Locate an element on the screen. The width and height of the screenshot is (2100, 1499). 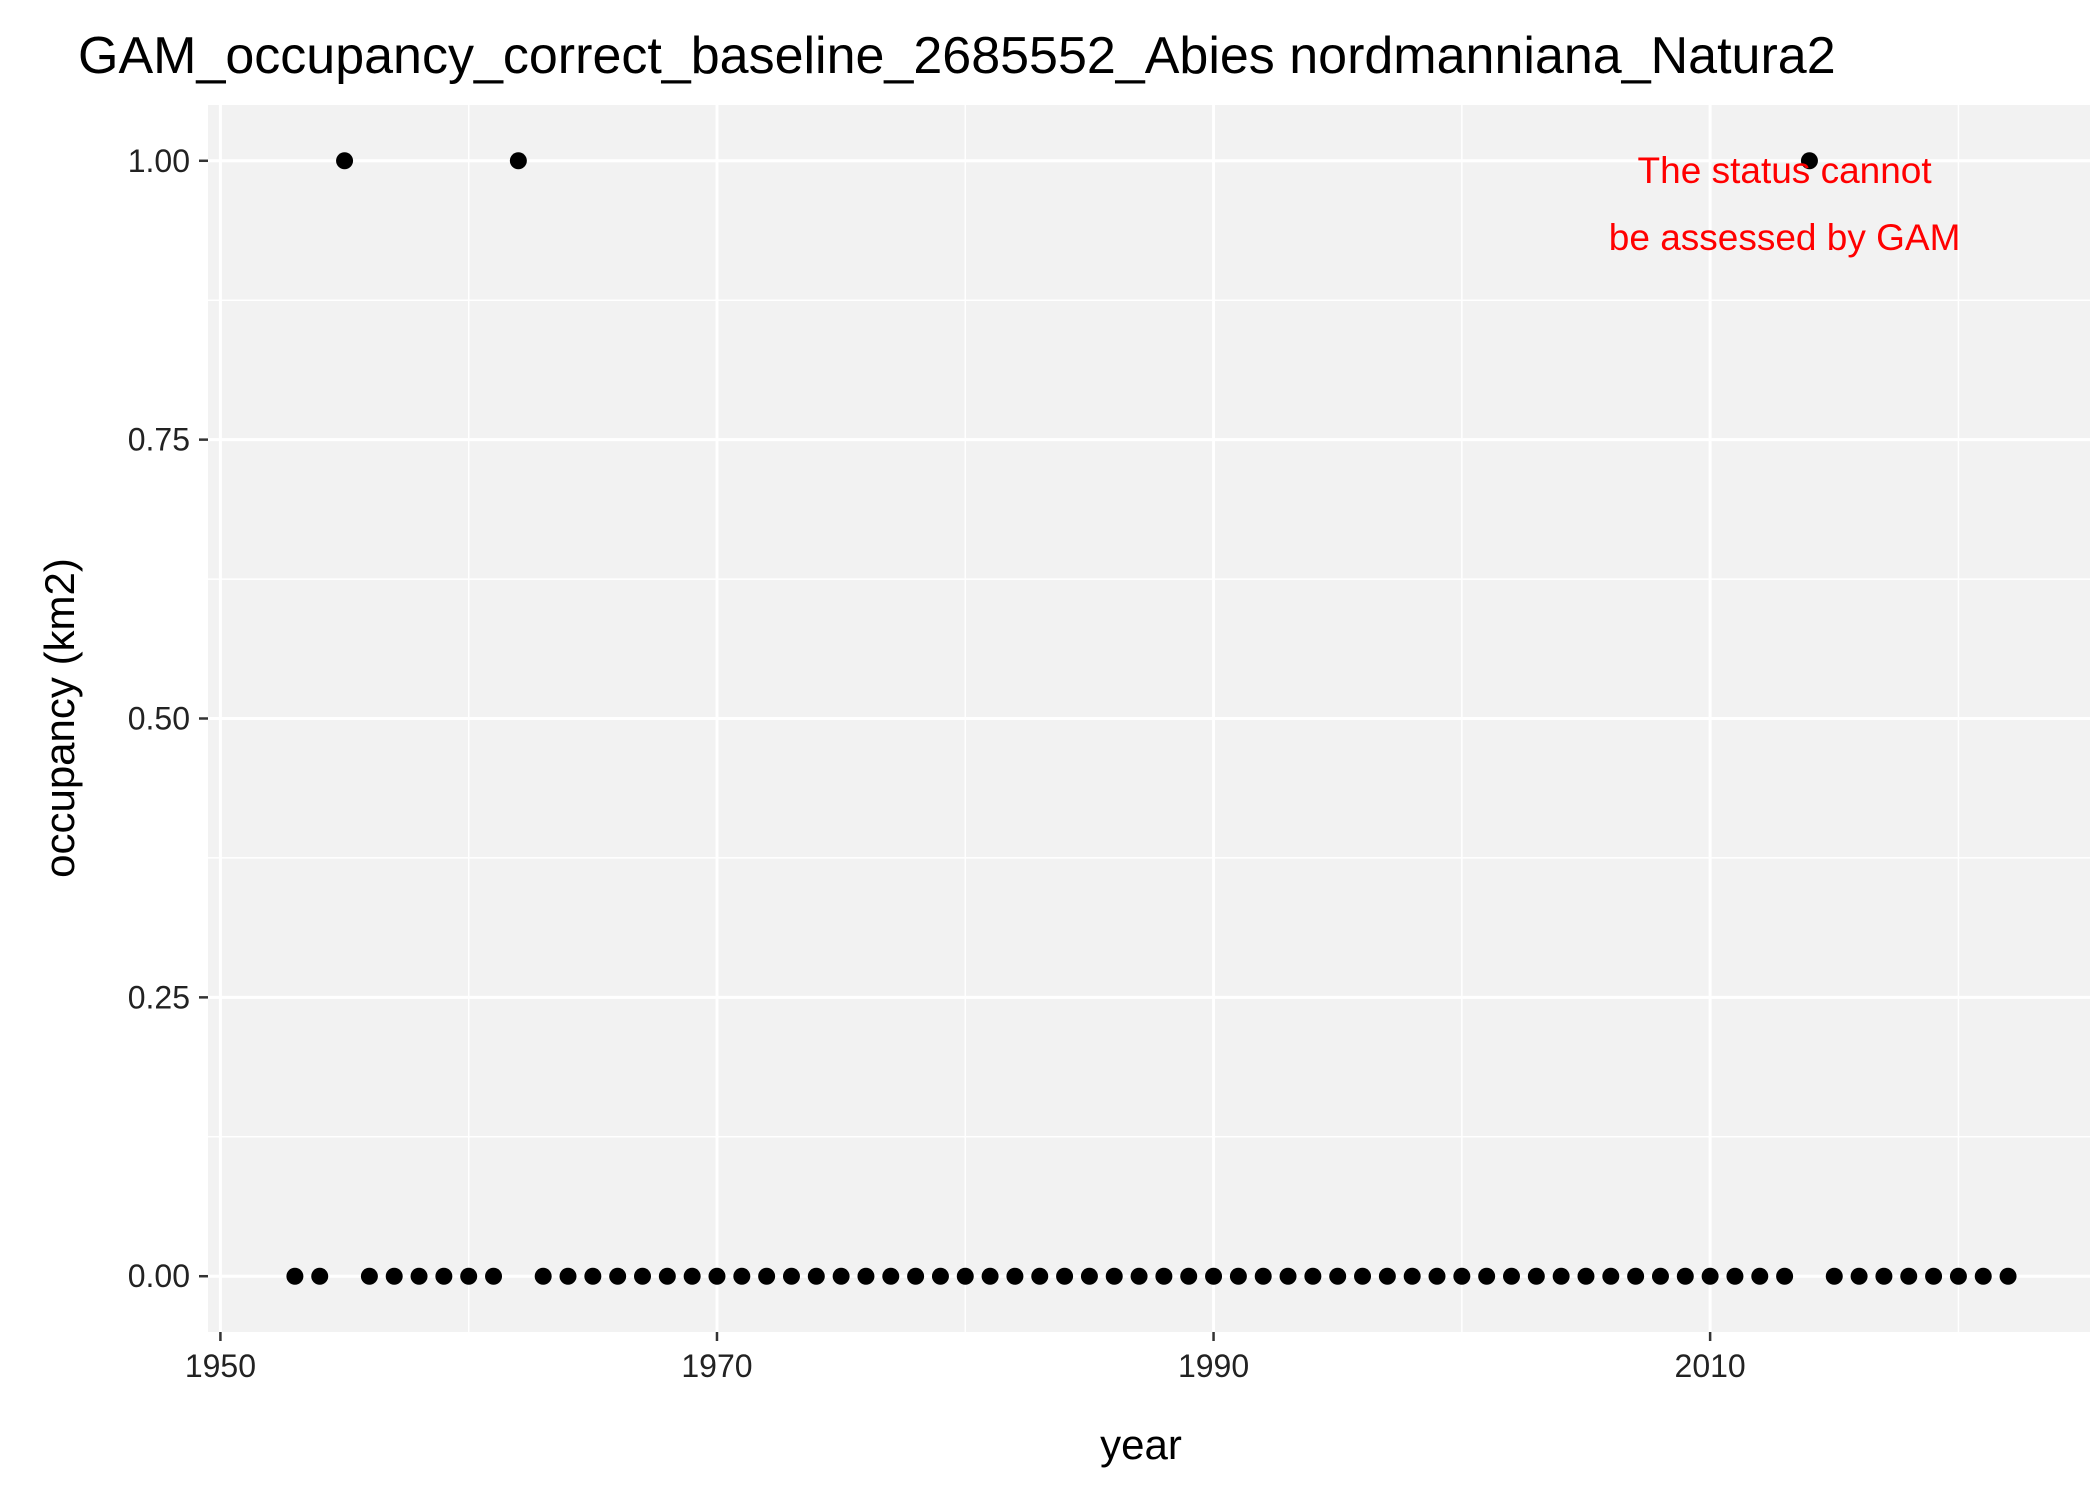
x-axis: 1950 1970 1990 2010 is located at coordinates (965, 1358).